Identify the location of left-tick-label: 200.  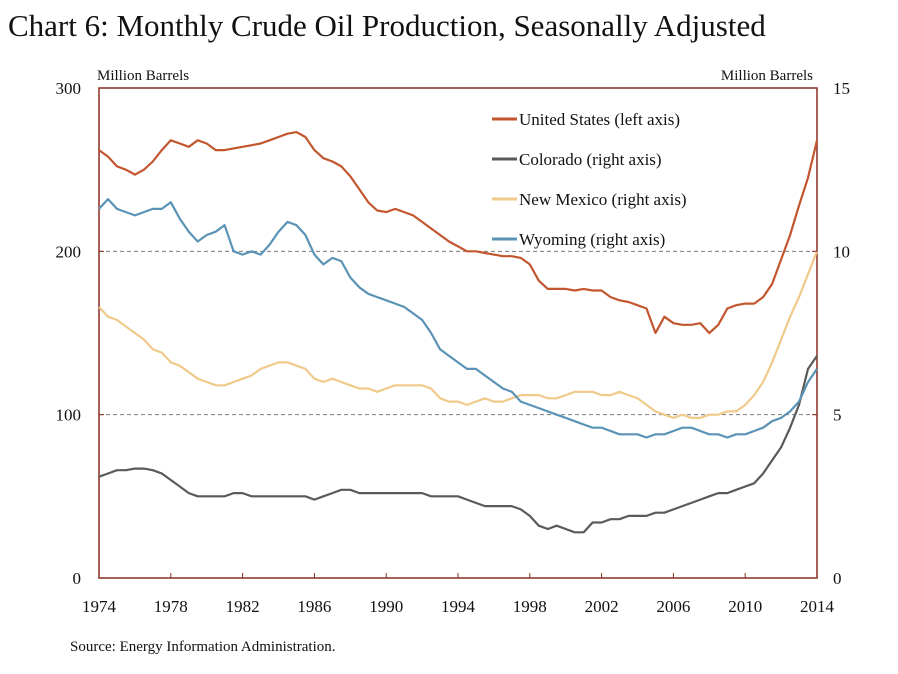
(69, 251).